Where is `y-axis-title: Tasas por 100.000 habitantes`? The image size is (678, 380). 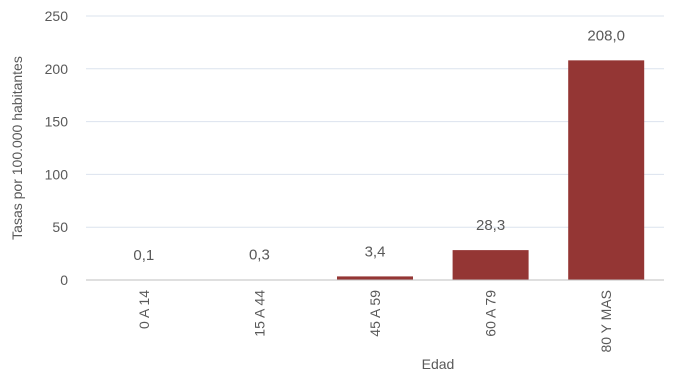
y-axis-title: Tasas por 100.000 habitantes is located at coordinates (17, 148).